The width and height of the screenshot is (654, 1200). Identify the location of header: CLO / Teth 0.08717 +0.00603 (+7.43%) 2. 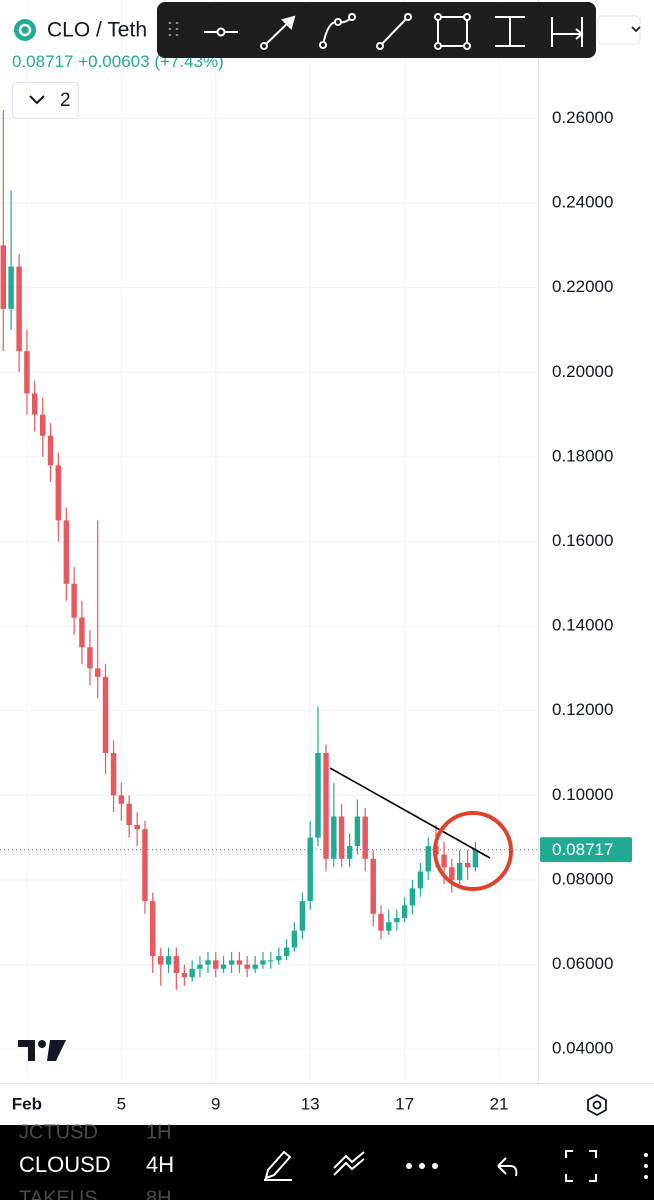
(326, 67).